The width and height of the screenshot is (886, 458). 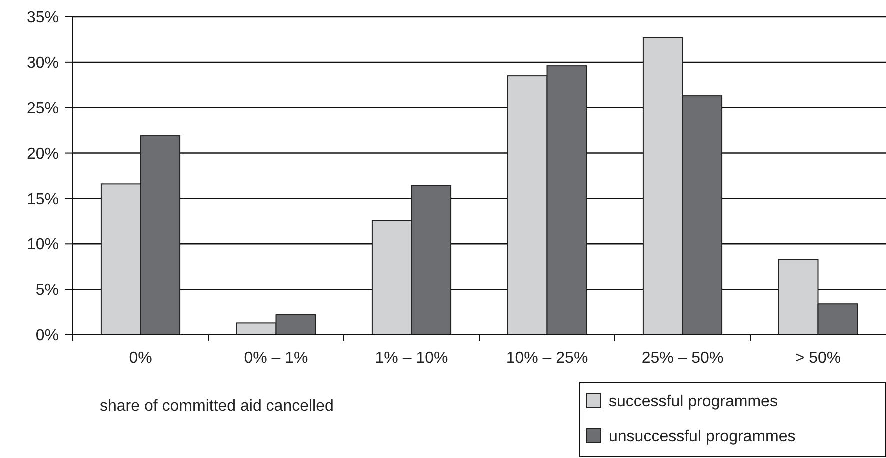 What do you see at coordinates (42, 245) in the screenshot?
I see `y-tick-label: 10%` at bounding box center [42, 245].